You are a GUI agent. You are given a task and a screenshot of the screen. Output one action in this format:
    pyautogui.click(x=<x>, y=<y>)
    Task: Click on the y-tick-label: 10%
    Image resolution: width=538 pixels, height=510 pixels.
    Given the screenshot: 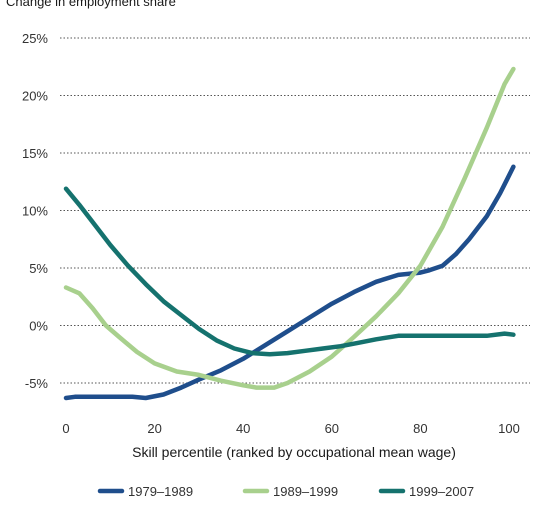 What is the action you would take?
    pyautogui.click(x=35, y=211)
    